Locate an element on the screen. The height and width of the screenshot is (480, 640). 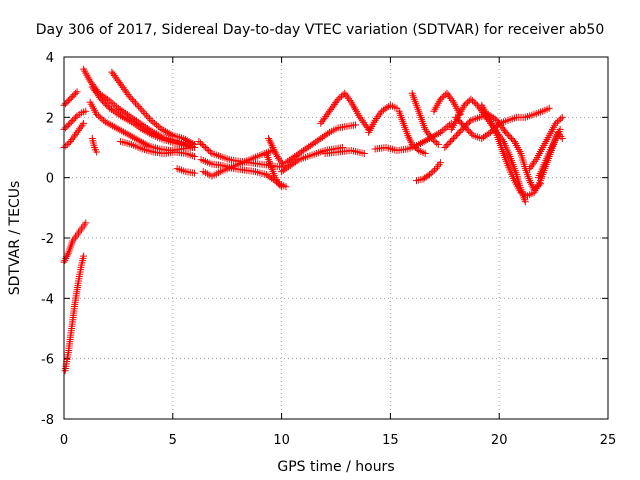
x-tick-label: 25 is located at coordinates (608, 440).